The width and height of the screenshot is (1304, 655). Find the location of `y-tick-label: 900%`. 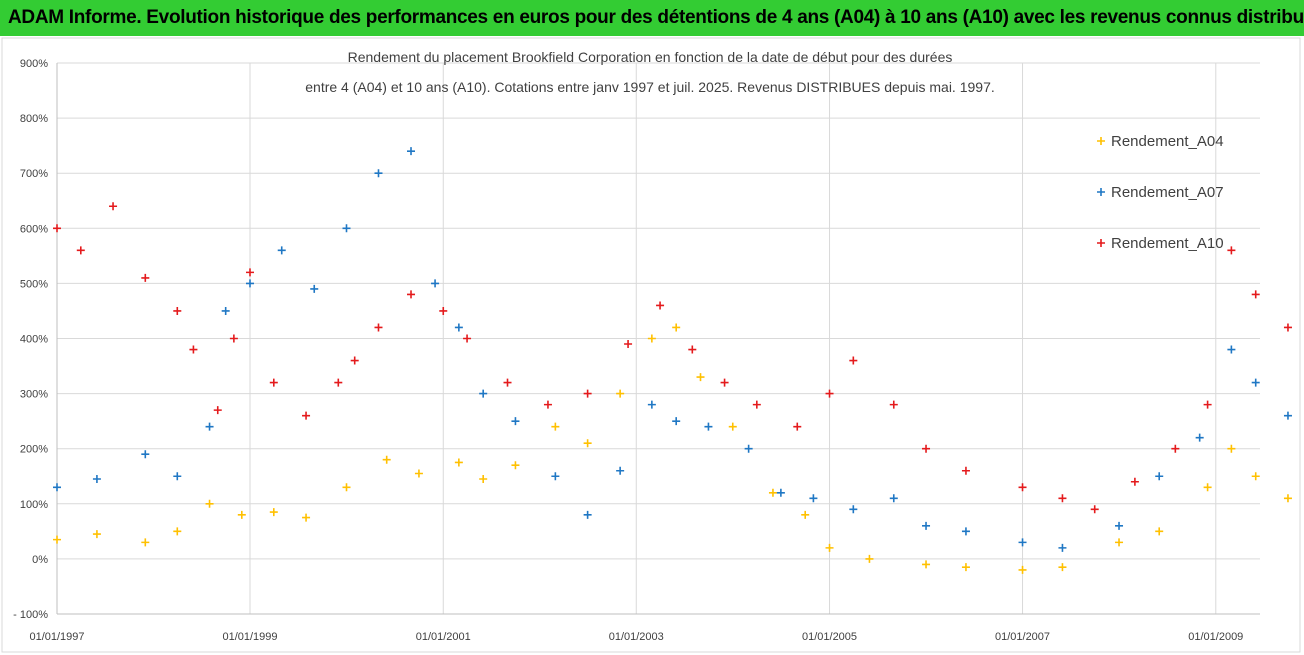

y-tick-label: 900% is located at coordinates (34, 64).